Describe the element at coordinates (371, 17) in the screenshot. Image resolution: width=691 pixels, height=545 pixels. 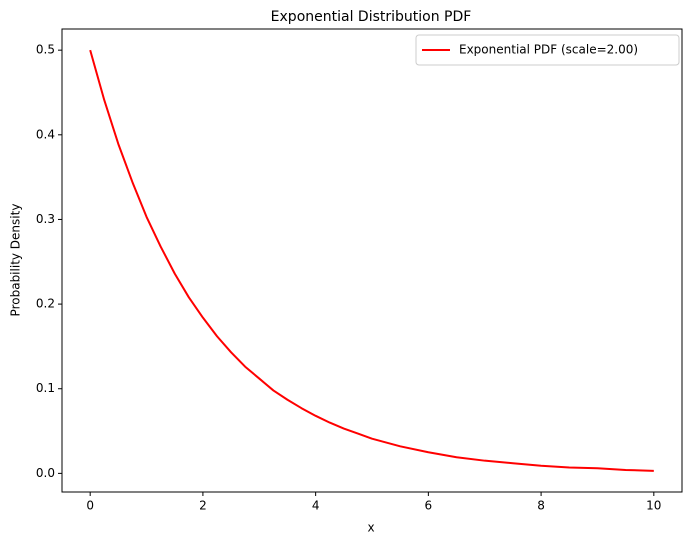
I see `chart-title: Exponential Distribution PDF` at that location.